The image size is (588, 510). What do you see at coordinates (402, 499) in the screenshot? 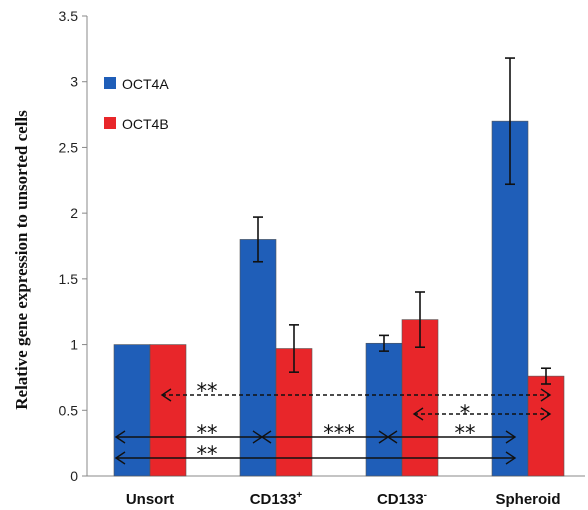
I see `x-category-label: CD133-` at bounding box center [402, 499].